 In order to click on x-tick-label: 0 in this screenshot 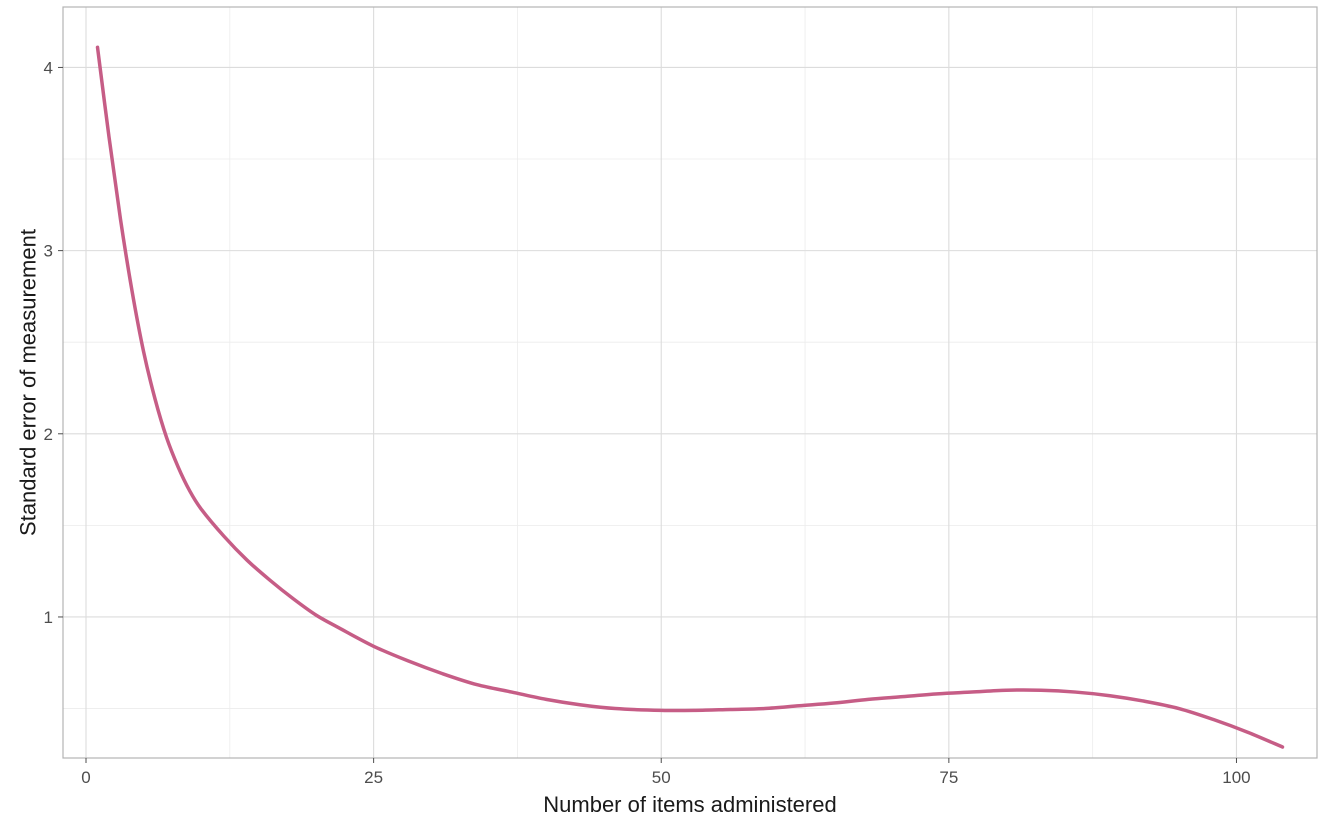, I will do `click(85, 777)`.